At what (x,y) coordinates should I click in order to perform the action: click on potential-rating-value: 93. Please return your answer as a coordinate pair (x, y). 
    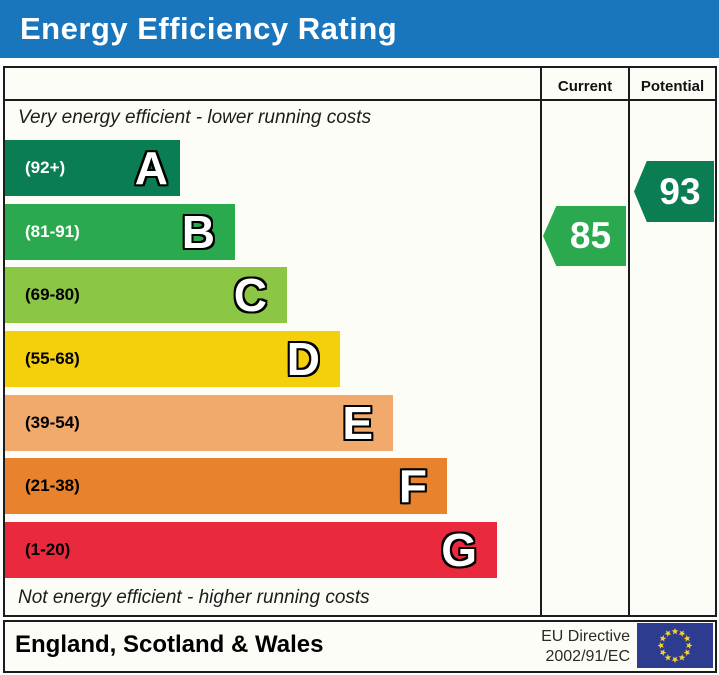
    Looking at the image, I should click on (680, 191).